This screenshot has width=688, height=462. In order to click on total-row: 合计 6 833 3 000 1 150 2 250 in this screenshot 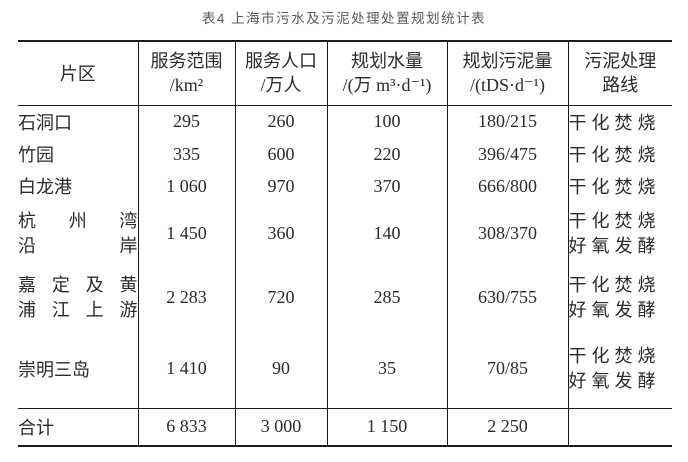, I will do `click(345, 426)`.